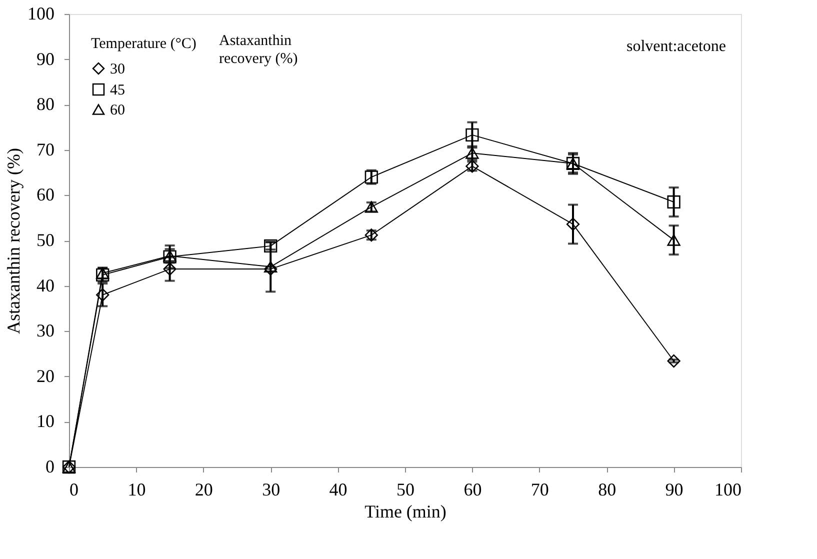  I want to click on y-axis-title: Astaxanthin recovery (%), so click(14, 241).